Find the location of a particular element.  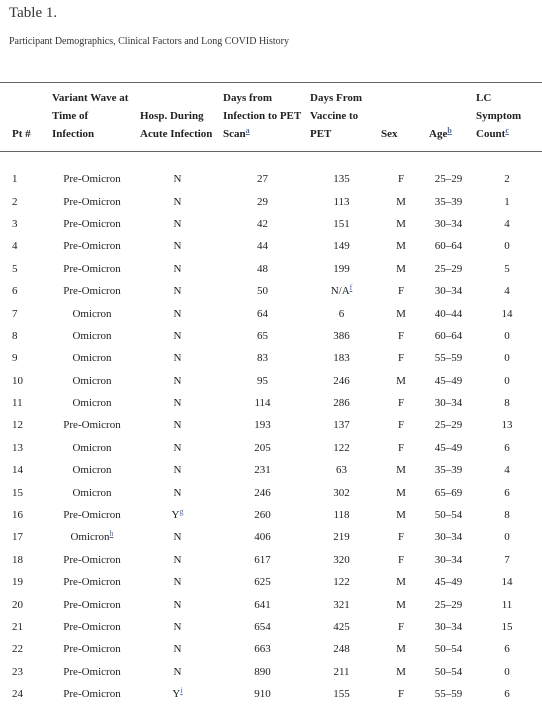

column-header: Variant Wave at Time of Infection is located at coordinates (92, 117).